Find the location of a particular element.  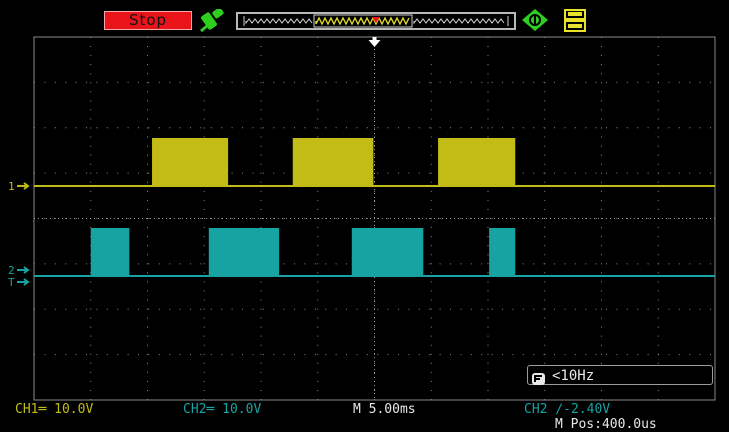

trigger-frequency-readout: <10Hz is located at coordinates (620, 375).